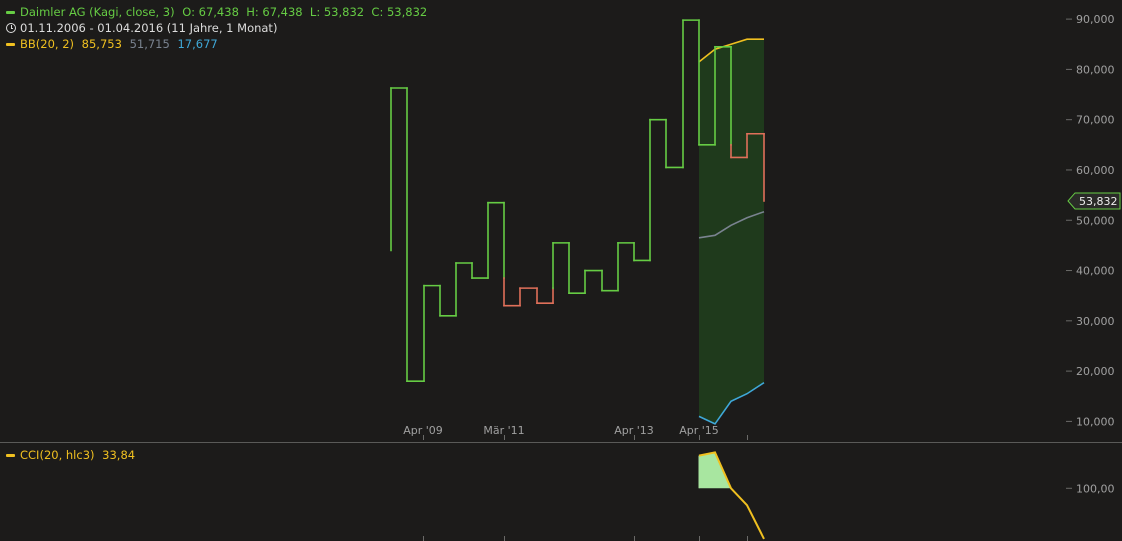  Describe the element at coordinates (1095, 170) in the screenshot. I see `price-tick-label: 60,000` at that location.